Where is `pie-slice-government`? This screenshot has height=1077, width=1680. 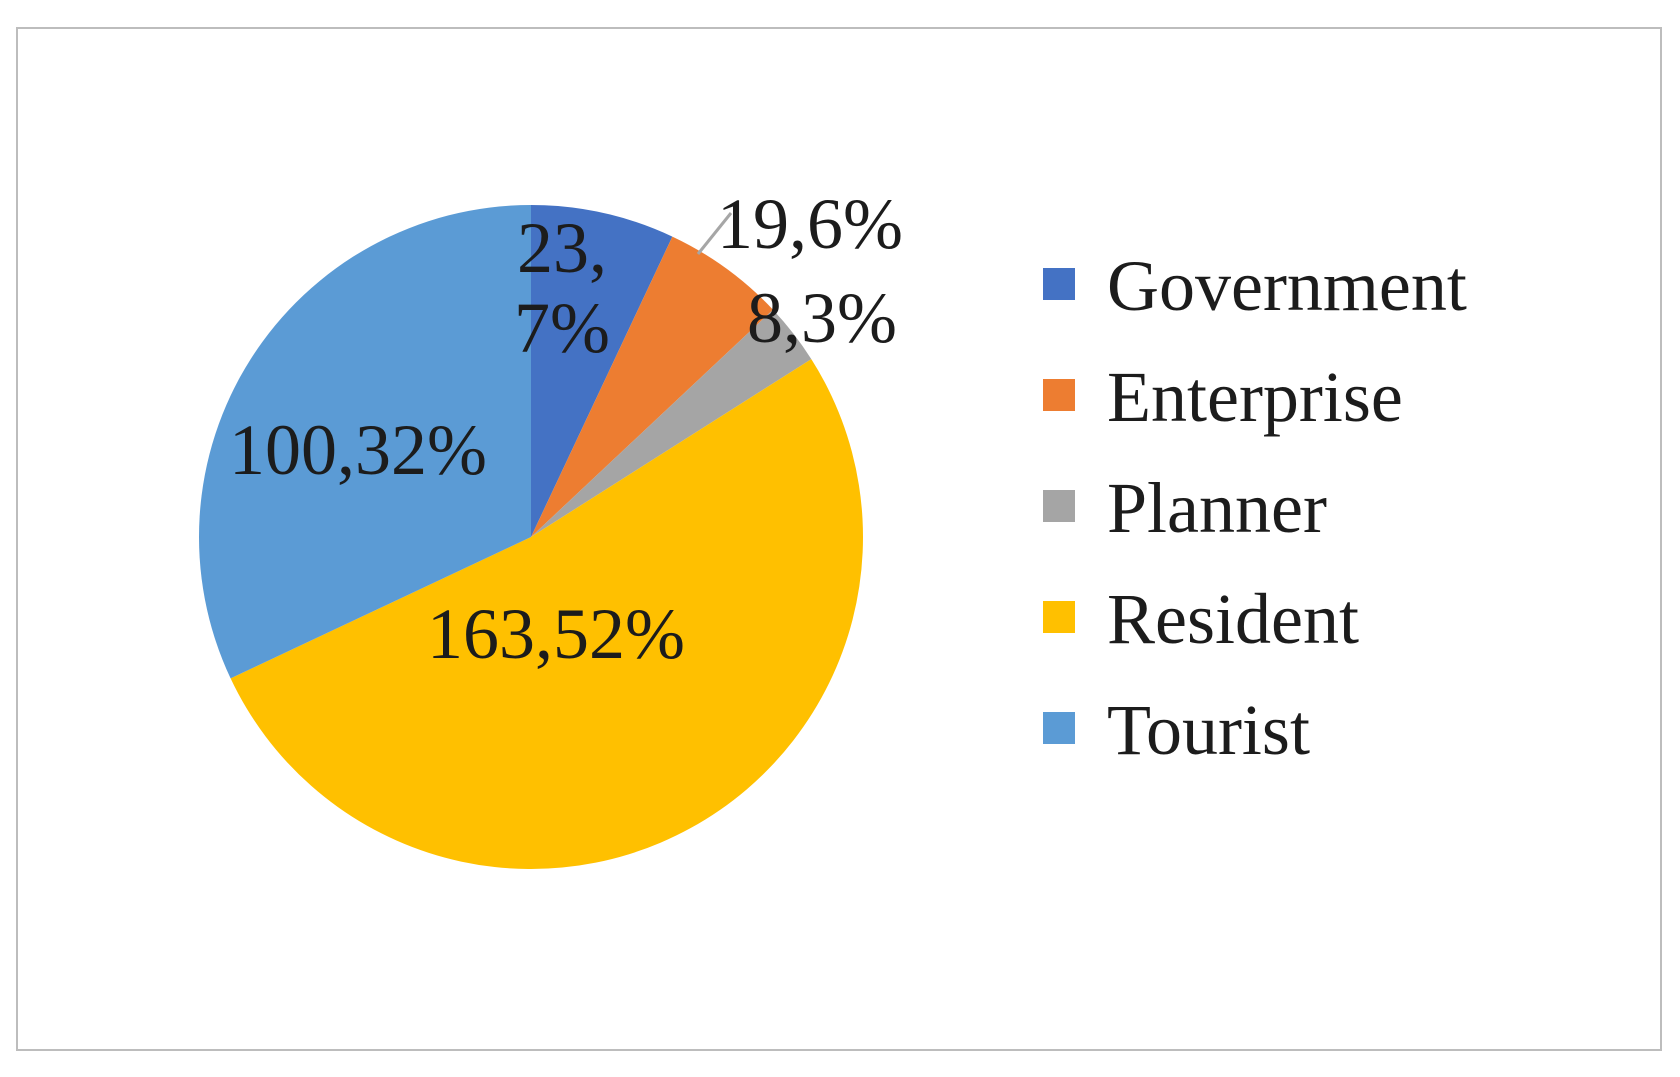 pie-slice-government is located at coordinates (602, 371).